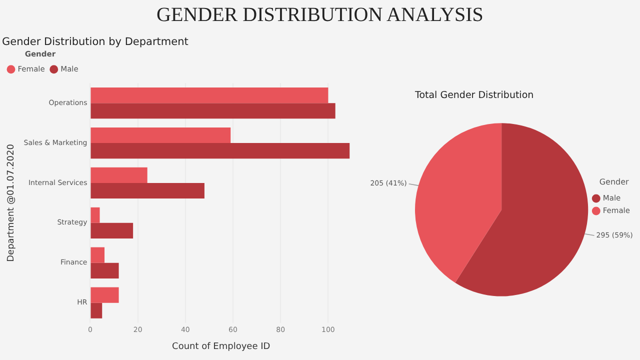 This screenshot has height=360, width=640. What do you see at coordinates (95, 42) in the screenshot?
I see `chart-title: Gender Distribution by Department` at bounding box center [95, 42].